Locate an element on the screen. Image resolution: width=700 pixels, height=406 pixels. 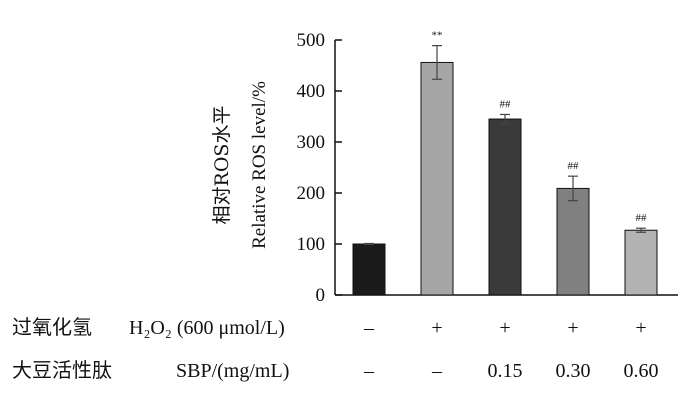
y-axis-title-cn: 相对ROS水平 is located at coordinates (222, 165).